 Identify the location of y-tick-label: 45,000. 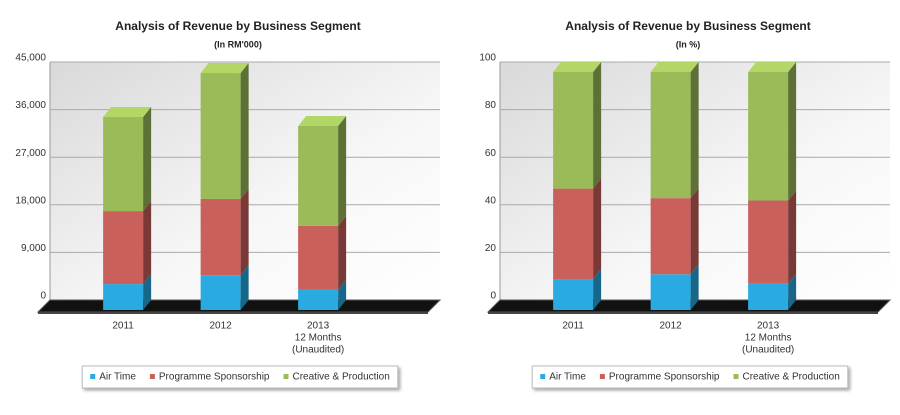
(30, 58).